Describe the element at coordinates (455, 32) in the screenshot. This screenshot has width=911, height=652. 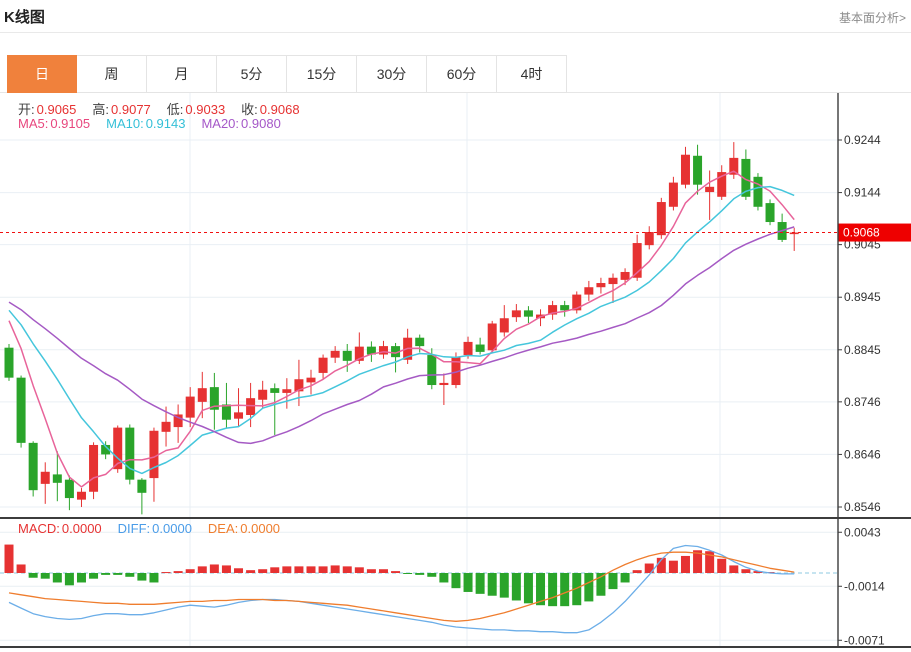
I see `header-divider` at that location.